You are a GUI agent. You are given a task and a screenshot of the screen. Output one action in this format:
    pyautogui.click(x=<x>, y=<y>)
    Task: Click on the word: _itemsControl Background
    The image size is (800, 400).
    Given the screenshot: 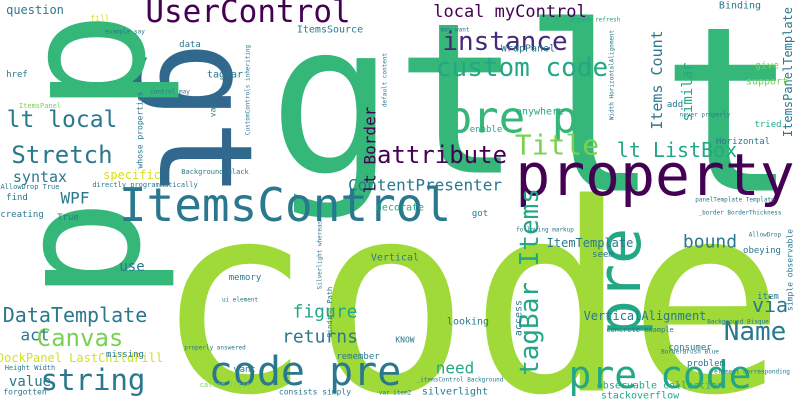 What is the action you would take?
    pyautogui.click(x=460, y=380)
    